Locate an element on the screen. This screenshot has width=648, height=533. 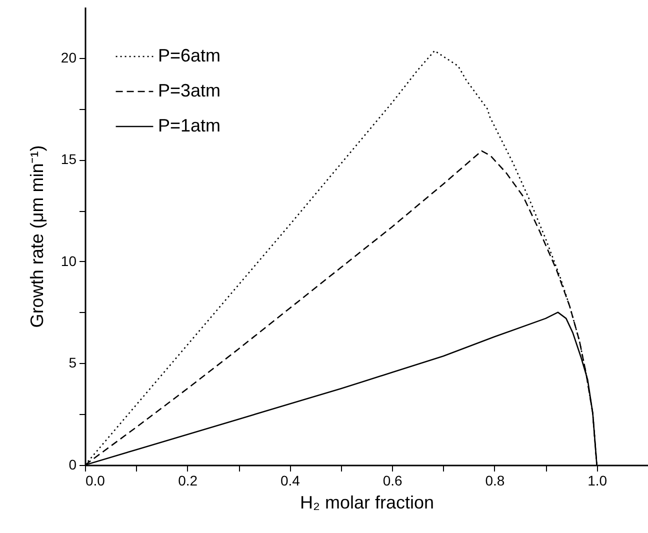
x-axis-title: H₂ molar fraction is located at coordinates (367, 502).